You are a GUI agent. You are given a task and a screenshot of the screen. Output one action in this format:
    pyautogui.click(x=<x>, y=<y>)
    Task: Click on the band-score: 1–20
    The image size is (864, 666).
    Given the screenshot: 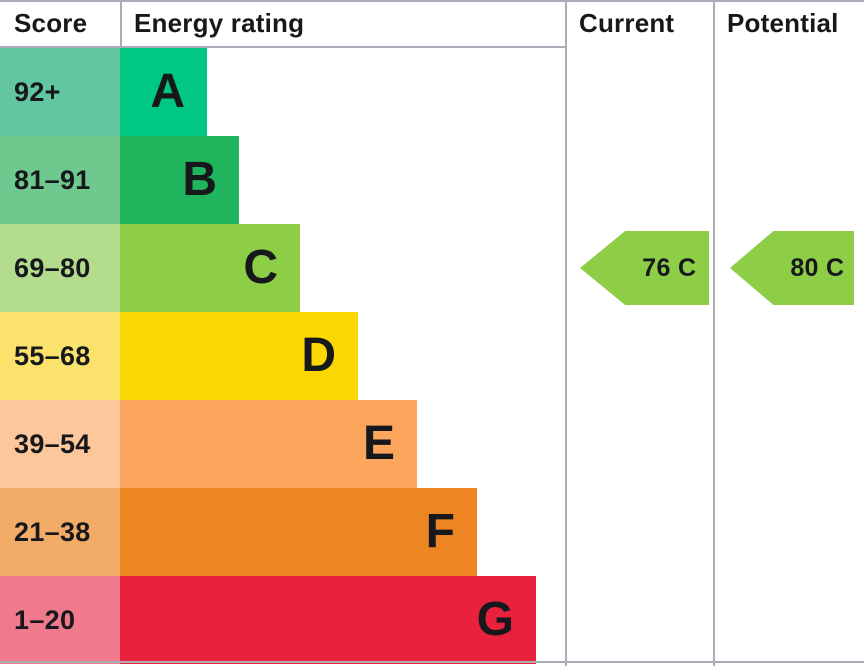 What is the action you would take?
    pyautogui.click(x=60, y=620)
    